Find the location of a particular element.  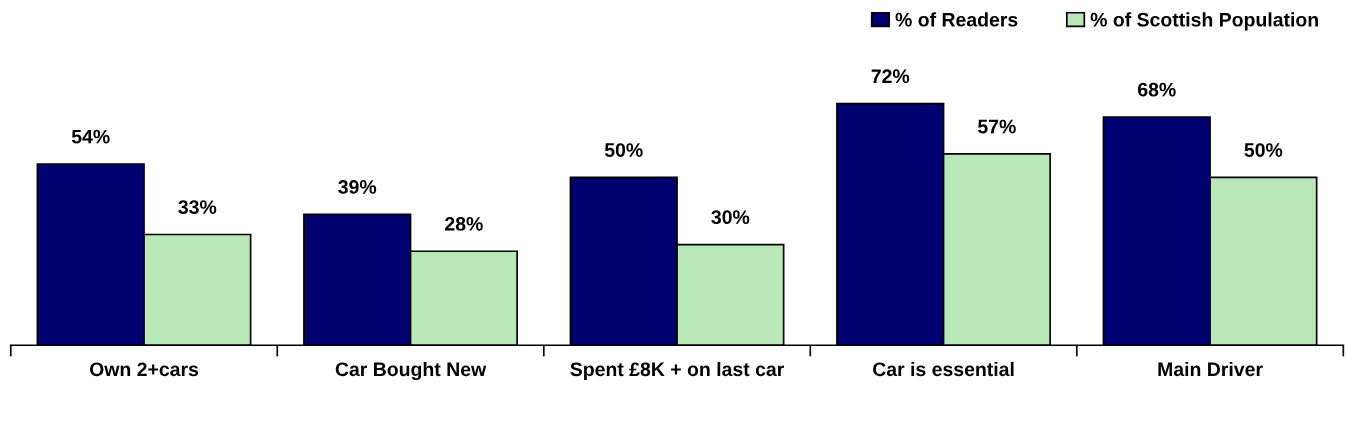

x-tick-label: Main Driver is located at coordinates (1210, 369).